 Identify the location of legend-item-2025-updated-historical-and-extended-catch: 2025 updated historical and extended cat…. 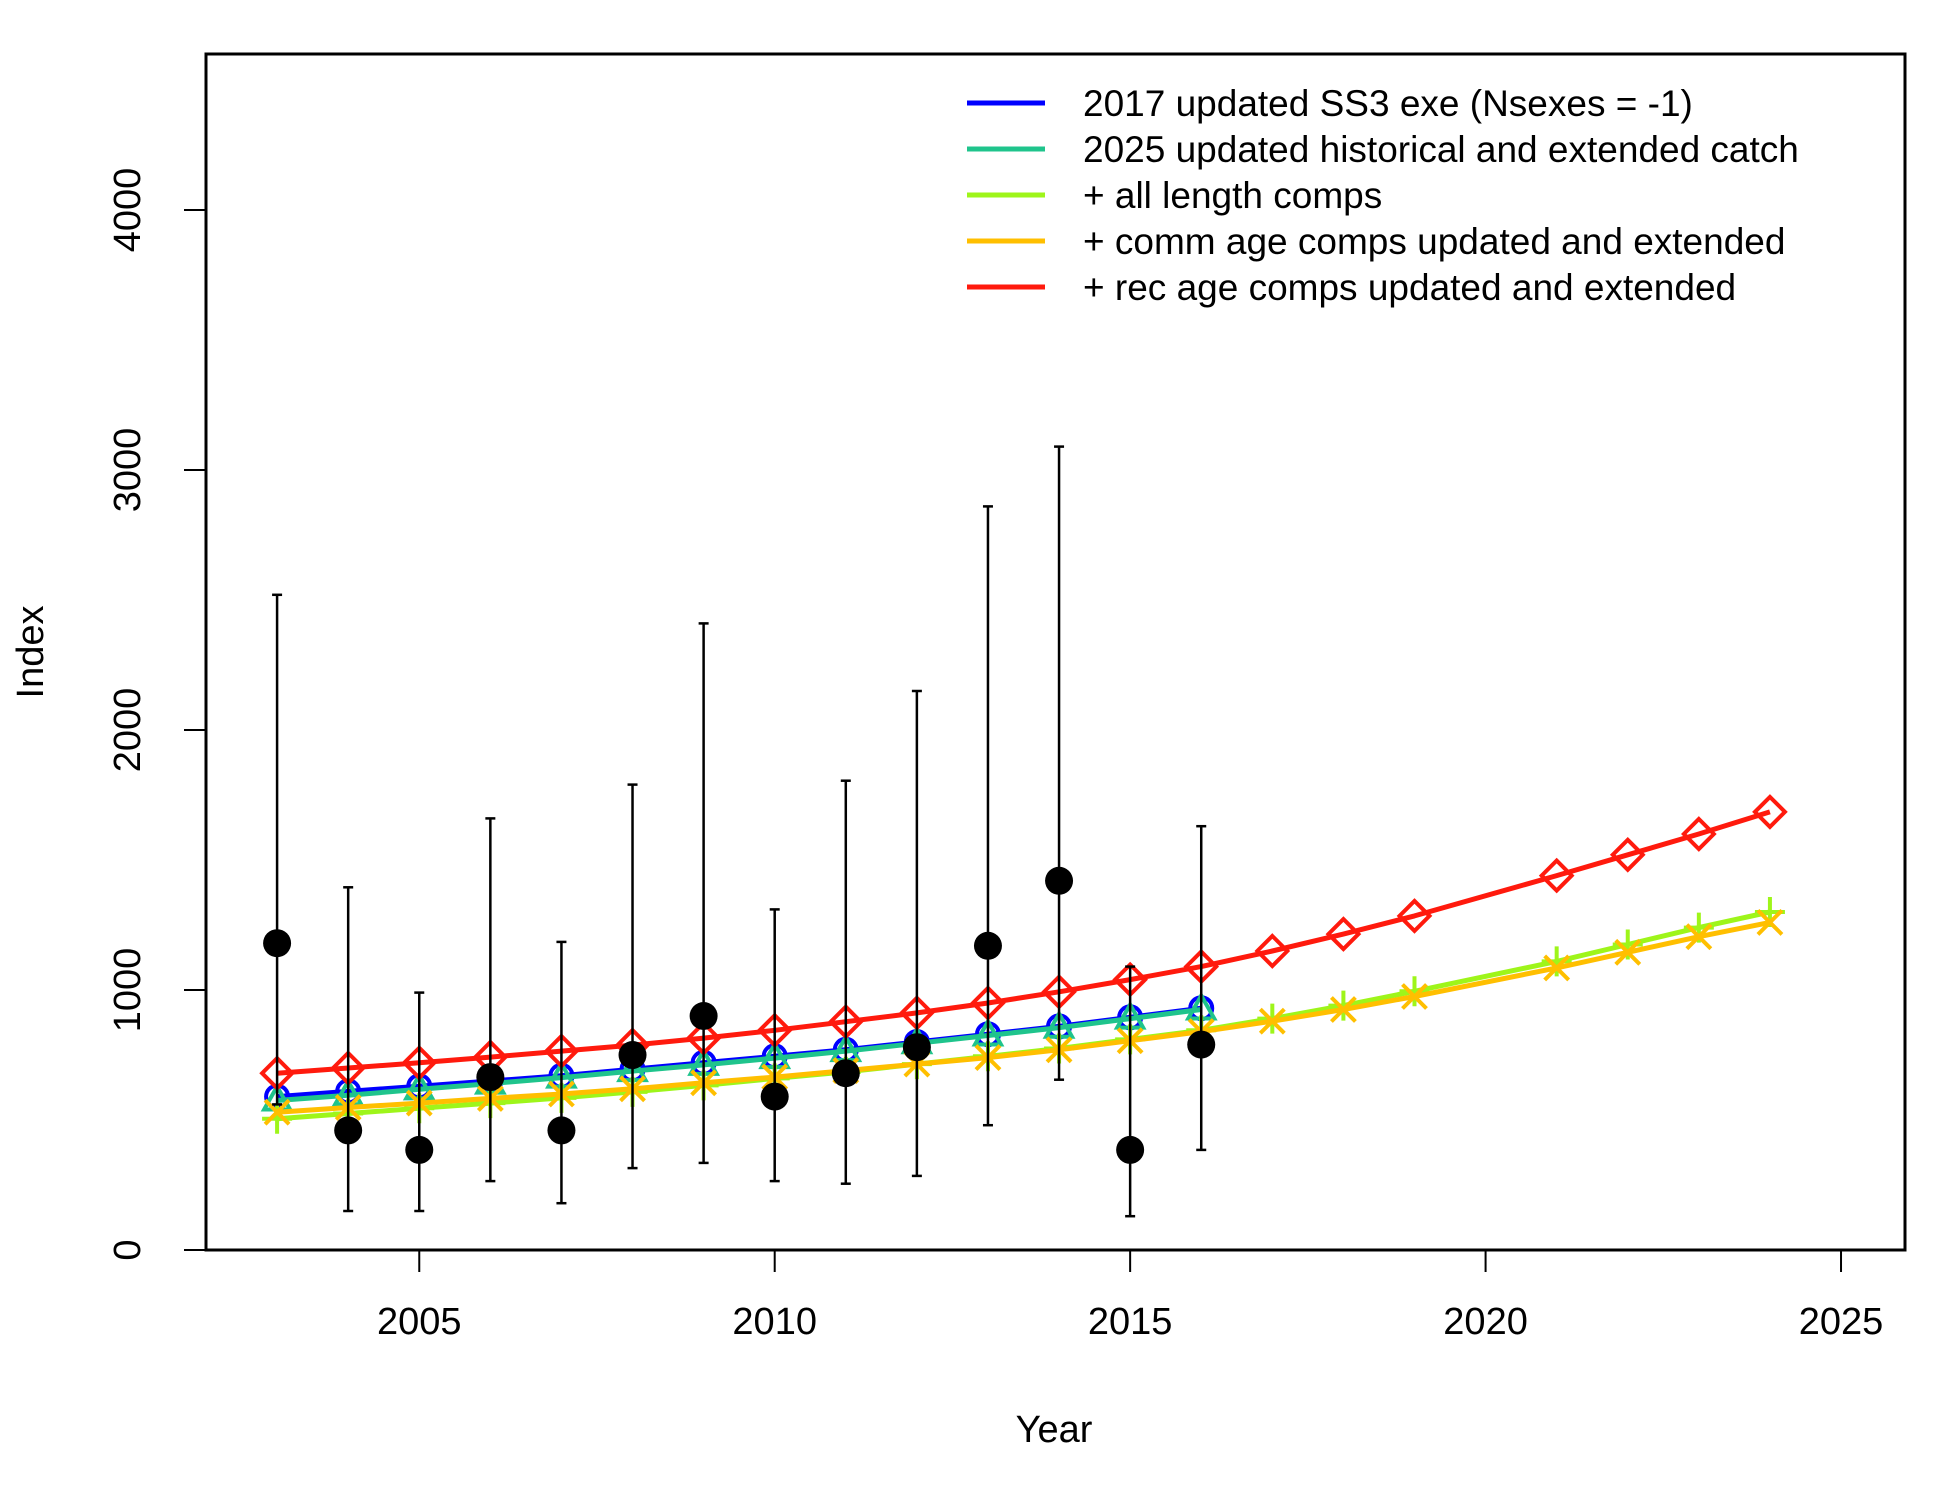
(1383, 149).